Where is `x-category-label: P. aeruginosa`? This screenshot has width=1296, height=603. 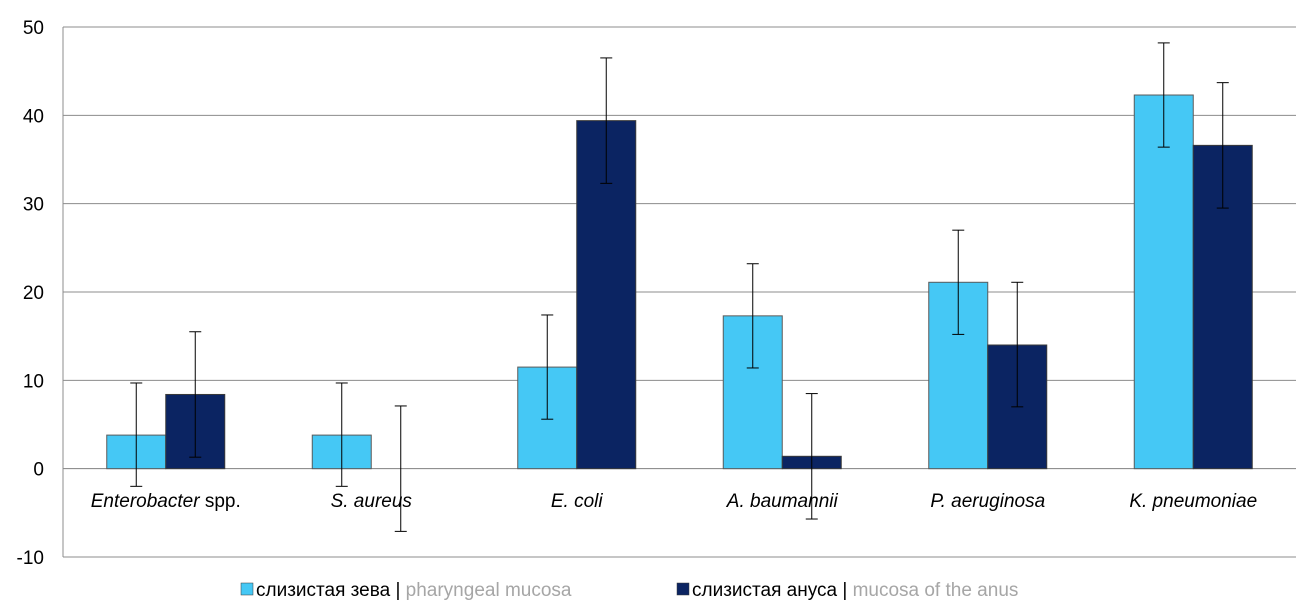
x-category-label: P. aeruginosa is located at coordinates (987, 501).